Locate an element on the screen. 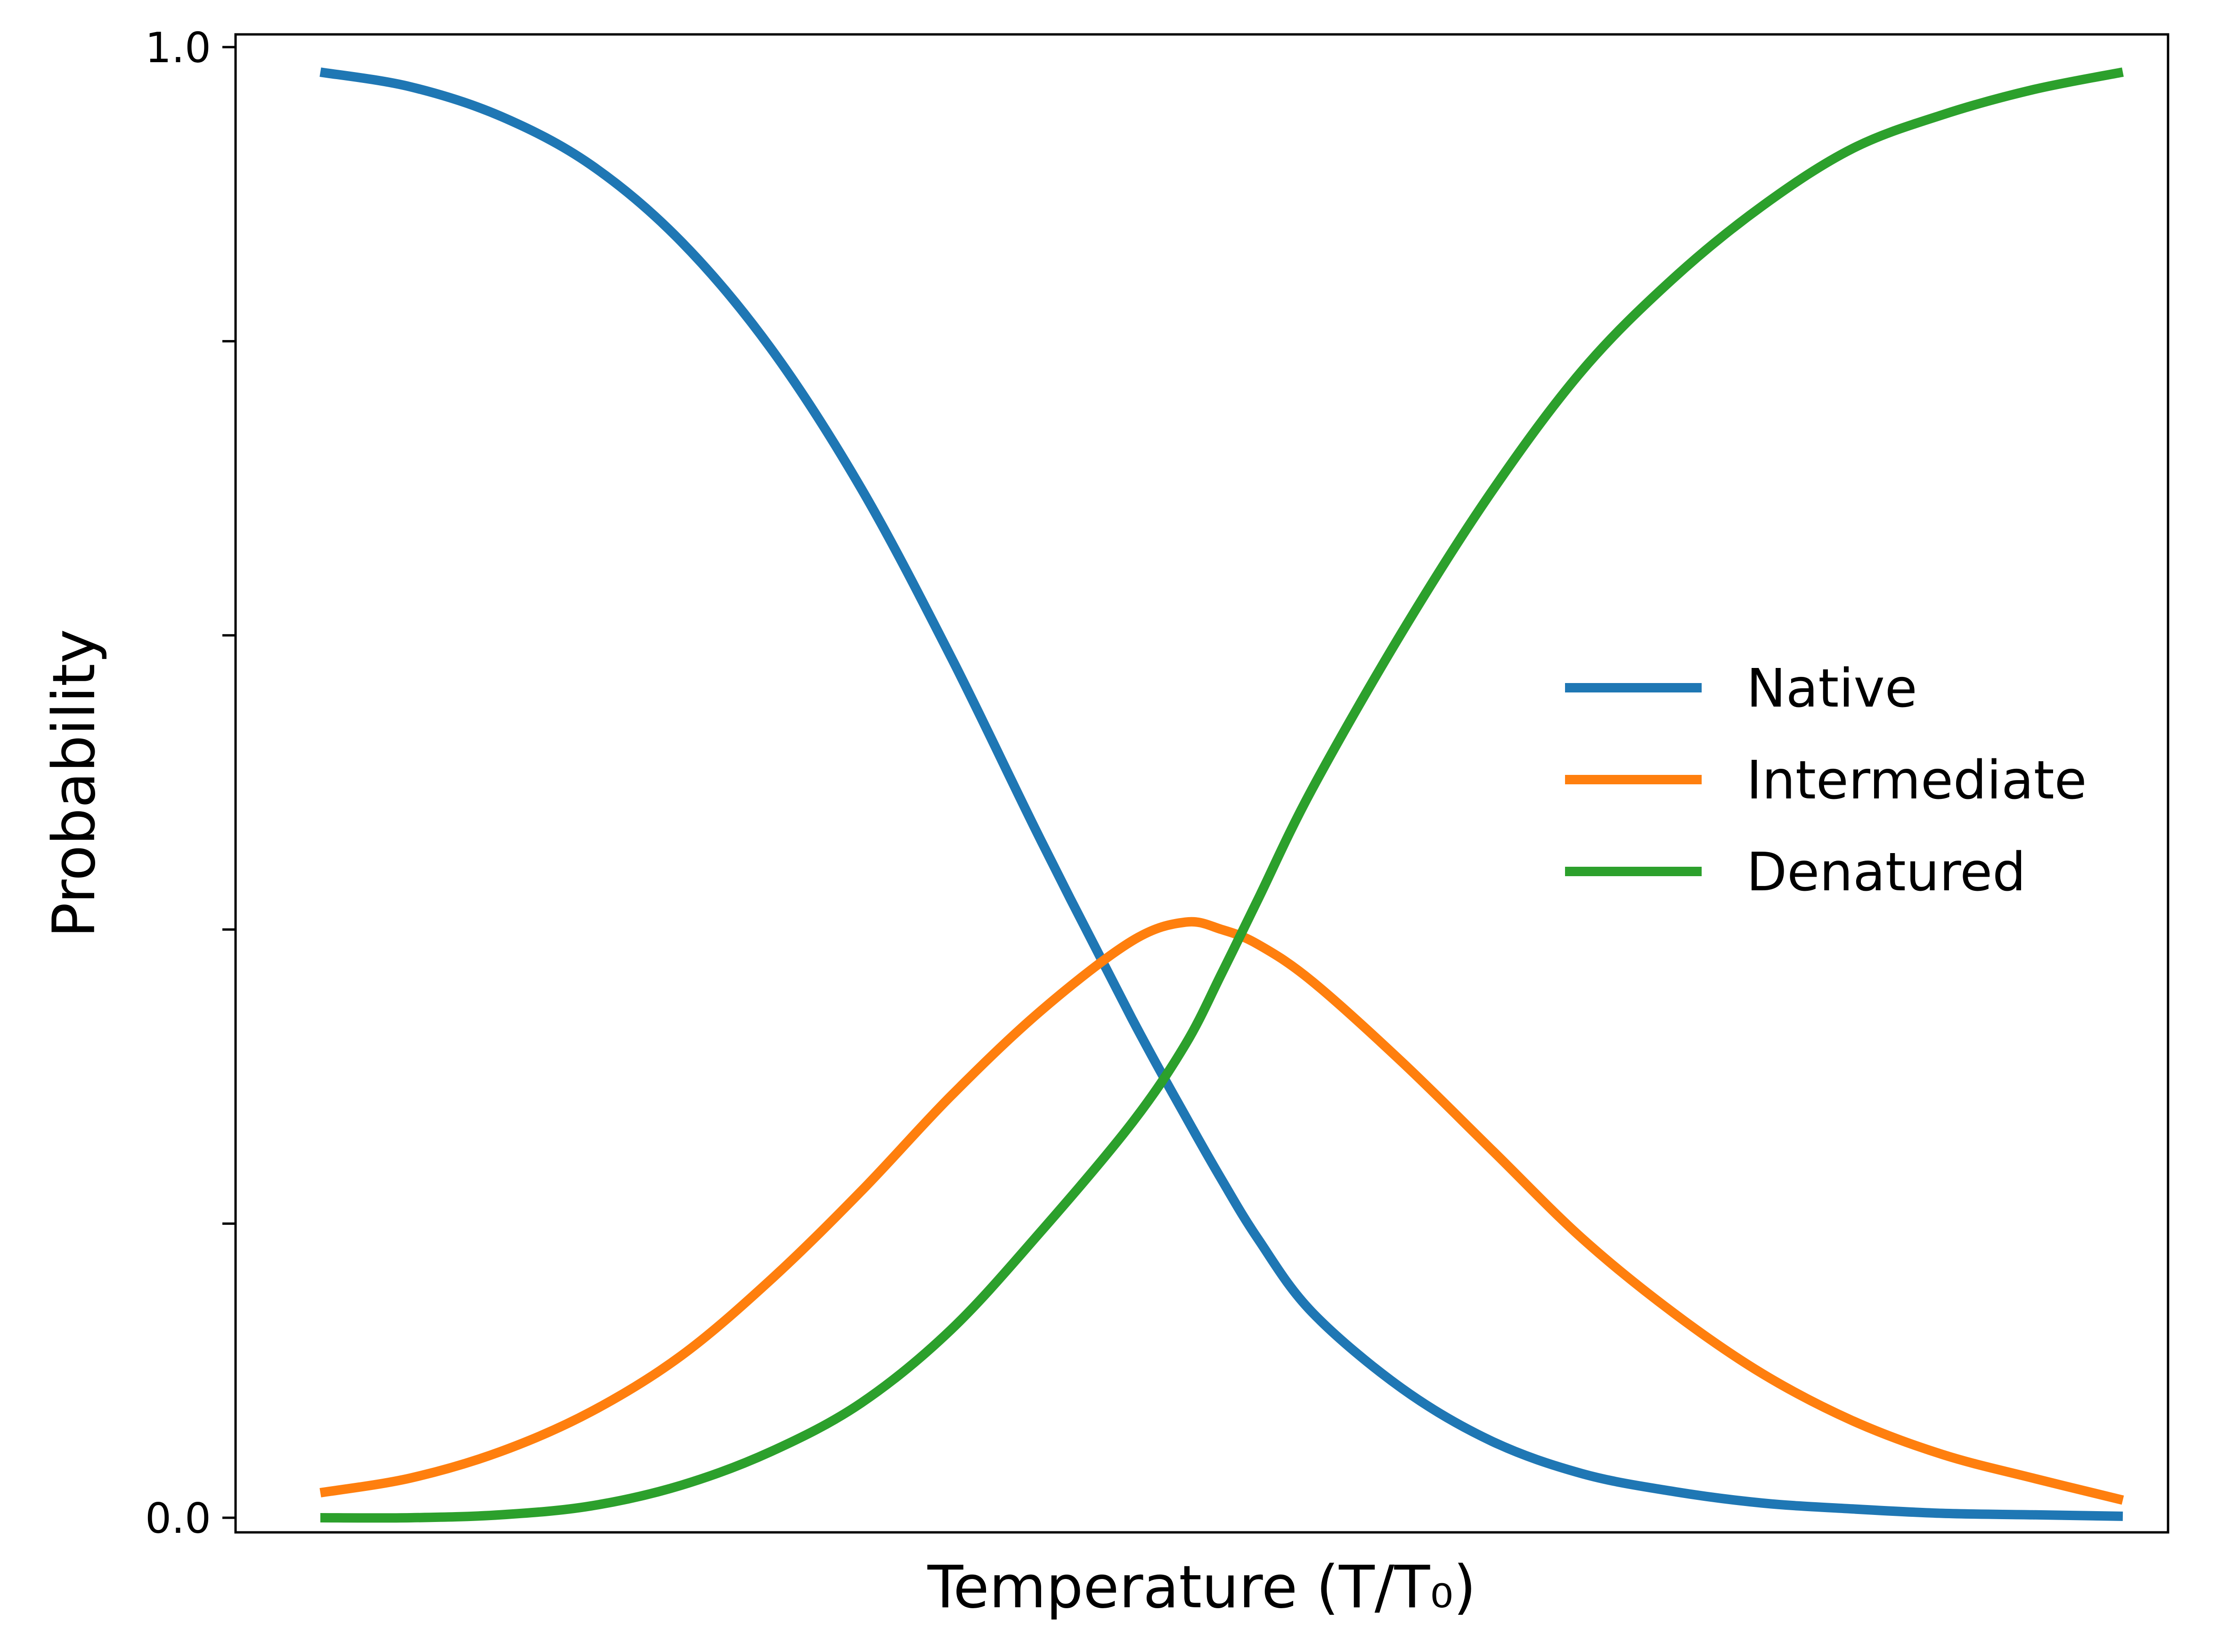 This screenshot has height=1652, width=2234. y-axis-title: Probability is located at coordinates (74, 783).